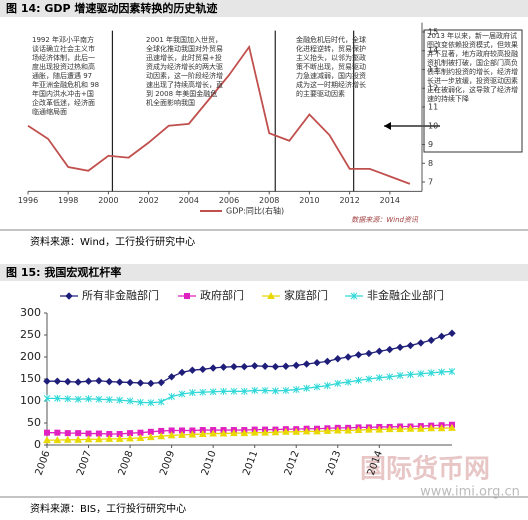  What do you see at coordinates (387, 126) in the screenshot?
I see `arrow-head` at bounding box center [387, 126].